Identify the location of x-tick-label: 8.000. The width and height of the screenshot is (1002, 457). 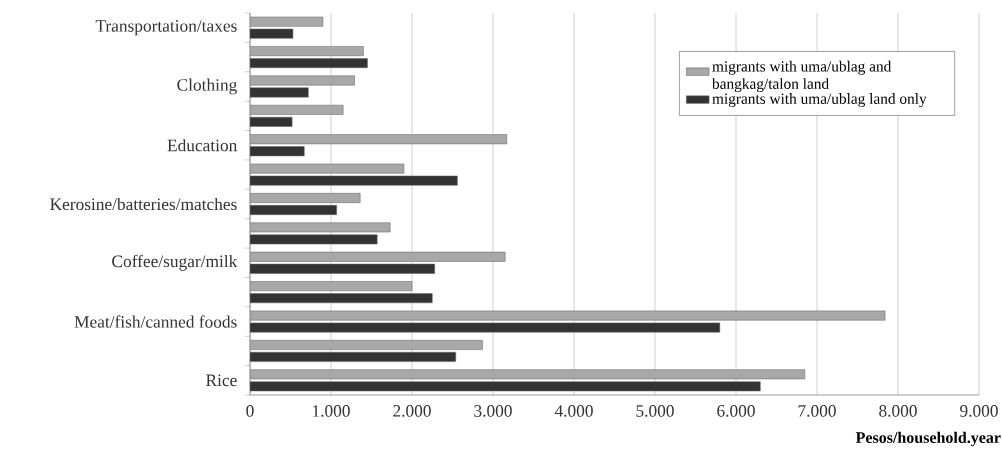
(898, 411).